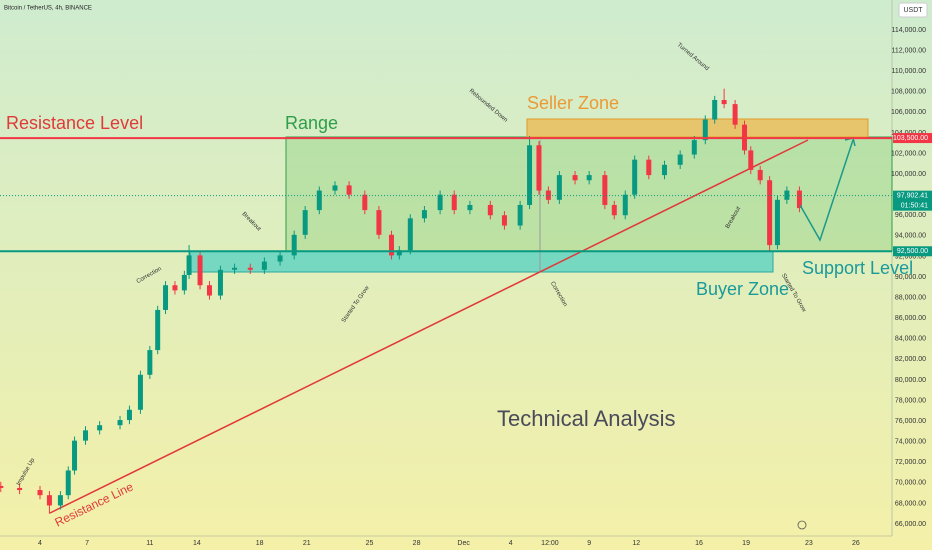  Describe the element at coordinates (913, 10) in the screenshot. I see `currency-box` at that location.